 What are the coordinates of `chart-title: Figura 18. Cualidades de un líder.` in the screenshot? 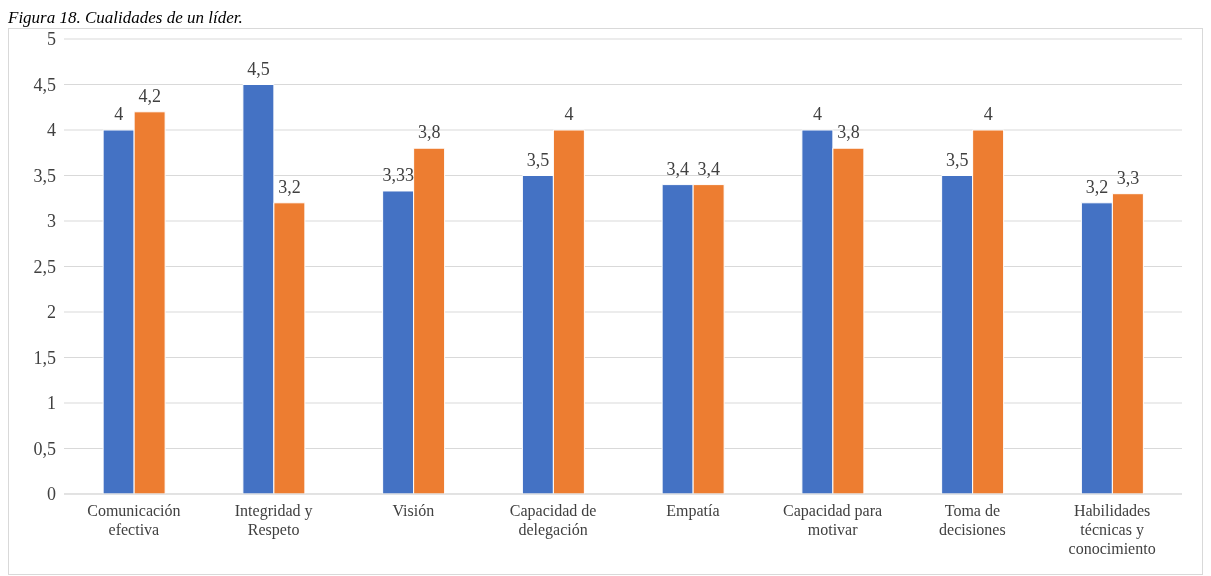 It's located at (126, 18).